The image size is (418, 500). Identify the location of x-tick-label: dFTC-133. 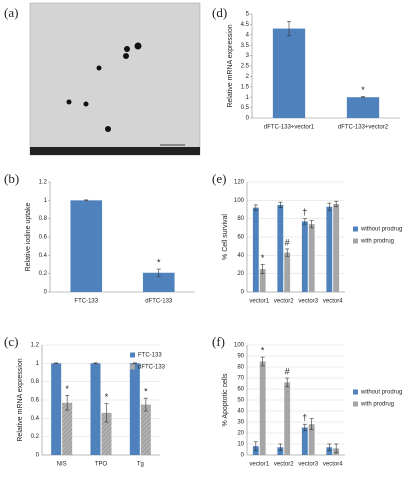
(159, 302).